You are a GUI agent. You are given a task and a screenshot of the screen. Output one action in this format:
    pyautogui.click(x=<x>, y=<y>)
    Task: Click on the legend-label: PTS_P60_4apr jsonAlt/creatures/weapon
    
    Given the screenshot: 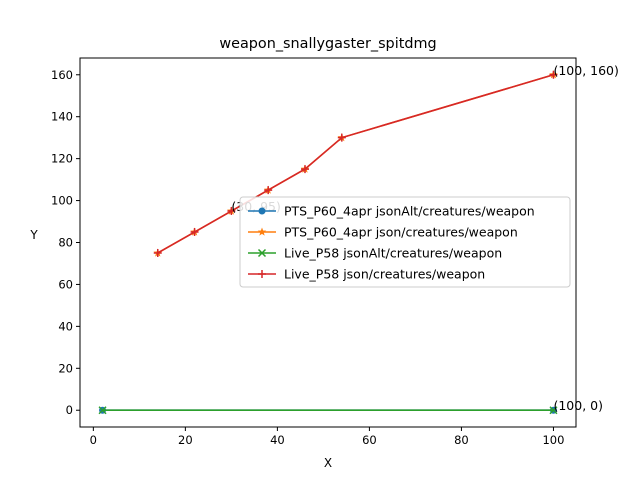 What is the action you would take?
    pyautogui.click(x=409, y=211)
    